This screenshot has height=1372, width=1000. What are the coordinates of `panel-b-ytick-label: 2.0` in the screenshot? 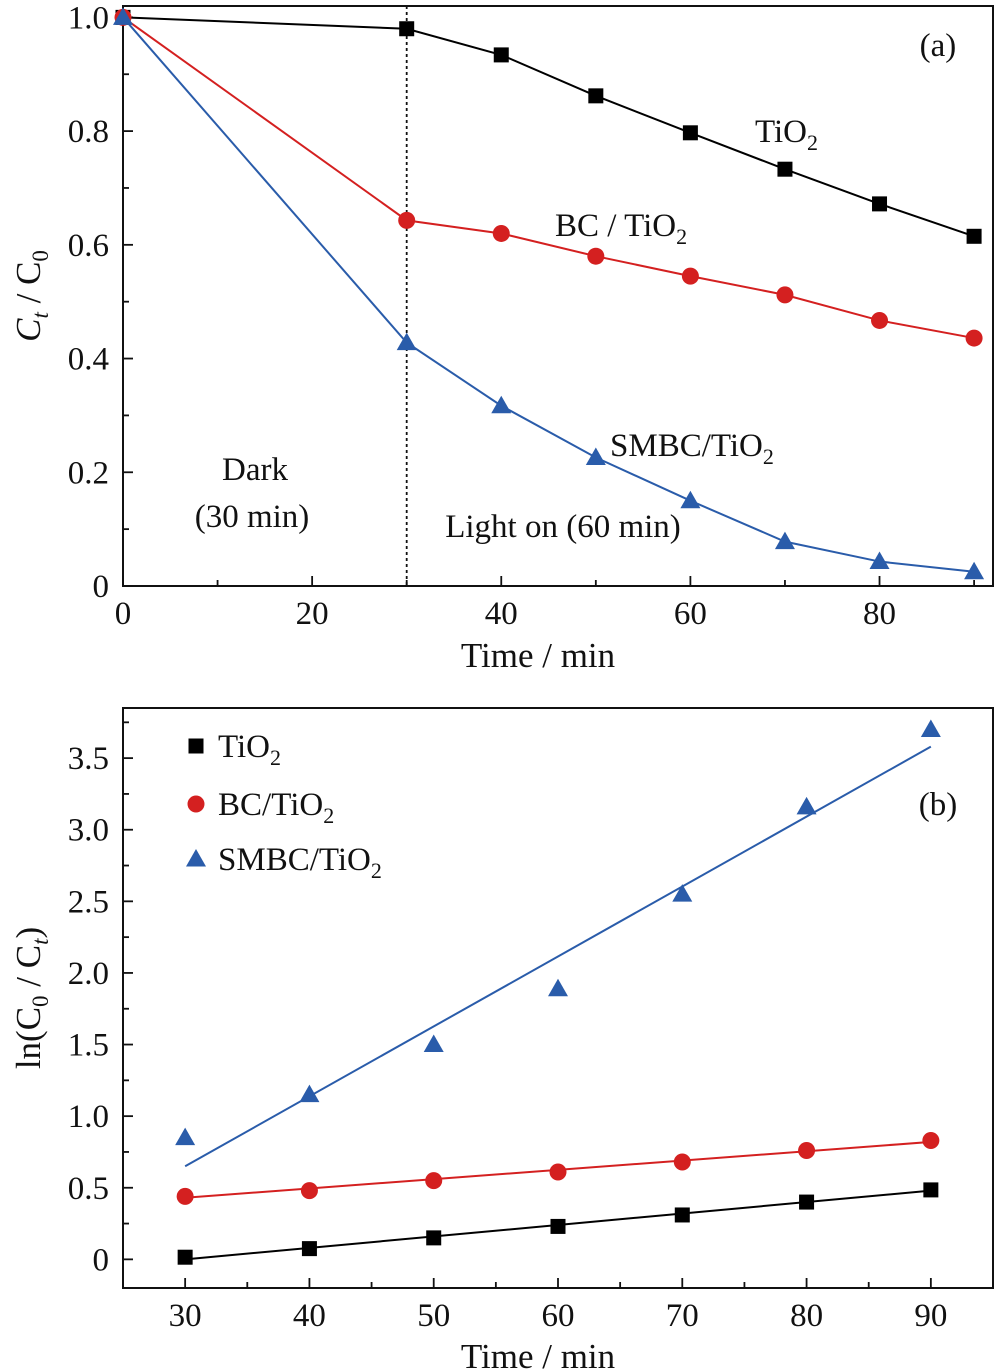 It's located at (88, 974).